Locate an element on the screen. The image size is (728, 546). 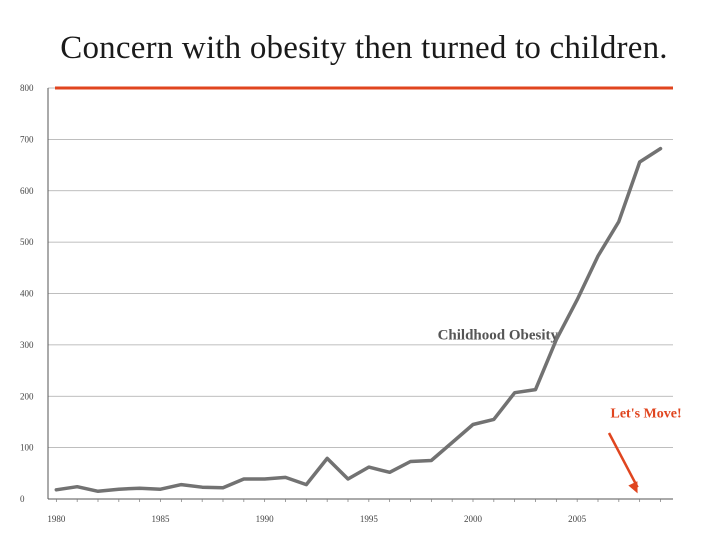
y-tick-label-600: 600 is located at coordinates (27, 191).